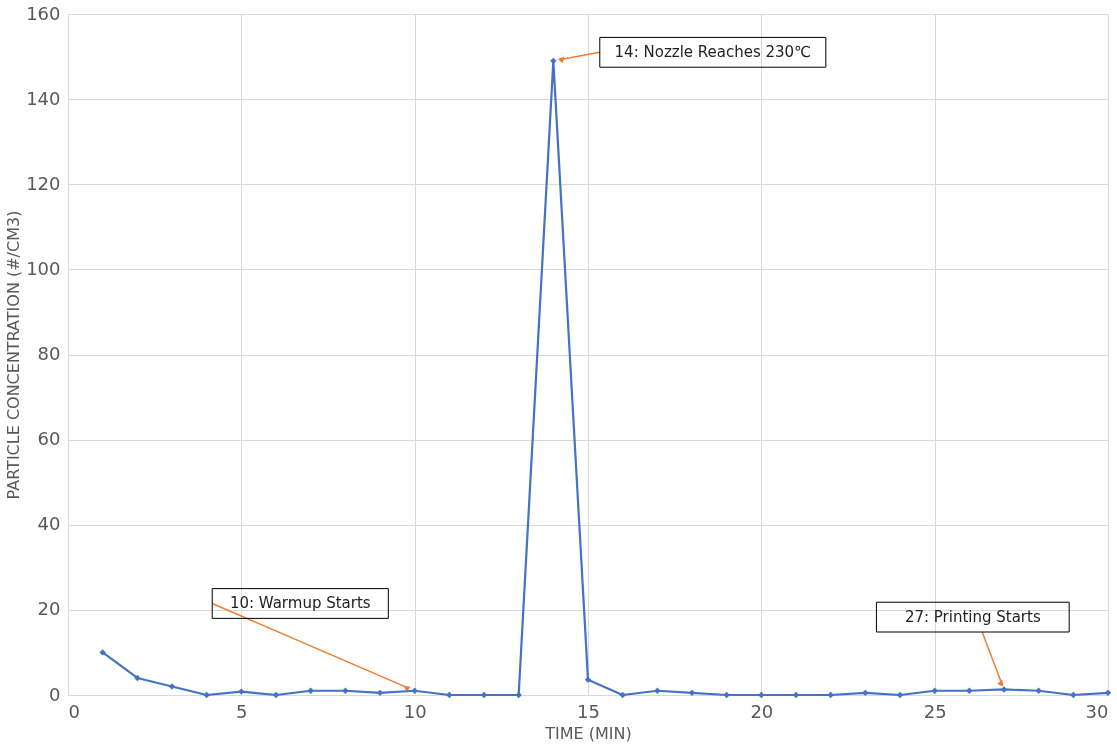 The height and width of the screenshot is (746, 1117). What do you see at coordinates (1097, 711) in the screenshot?
I see `x-tick-label: 30` at bounding box center [1097, 711].